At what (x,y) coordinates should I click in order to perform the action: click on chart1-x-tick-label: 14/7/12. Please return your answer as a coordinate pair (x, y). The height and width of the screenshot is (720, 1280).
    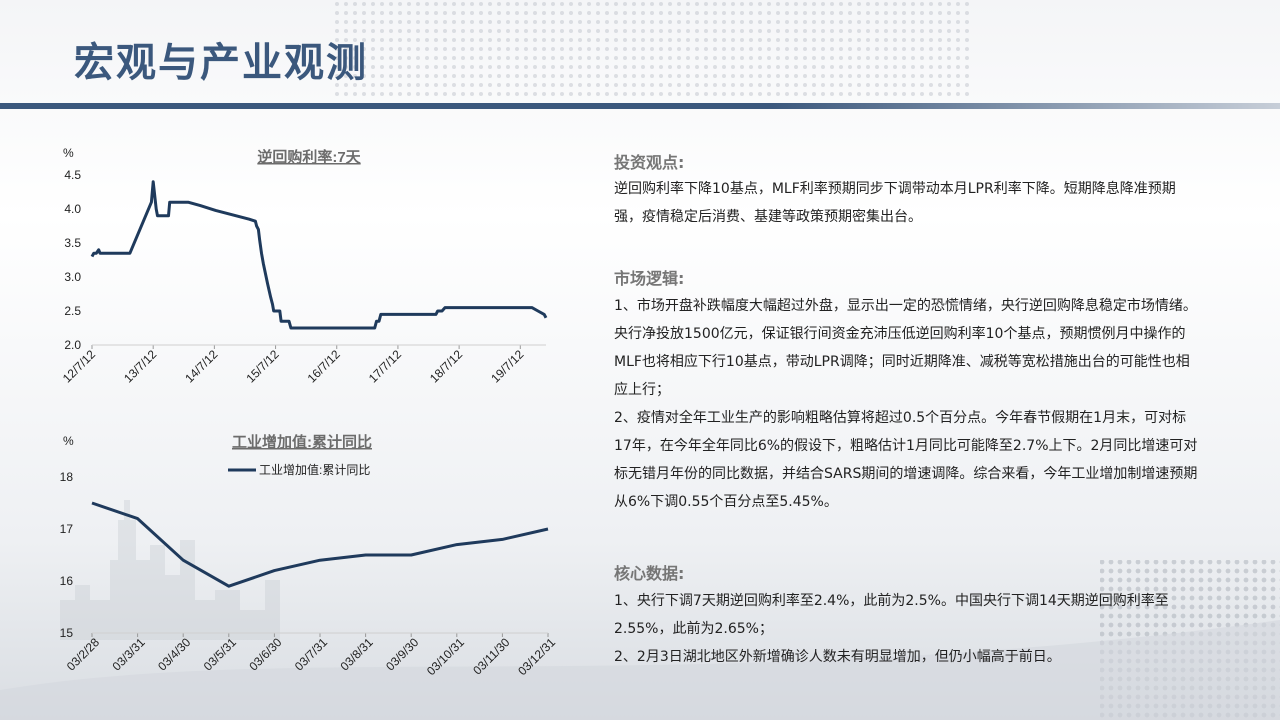
    Looking at the image, I should click on (201, 366).